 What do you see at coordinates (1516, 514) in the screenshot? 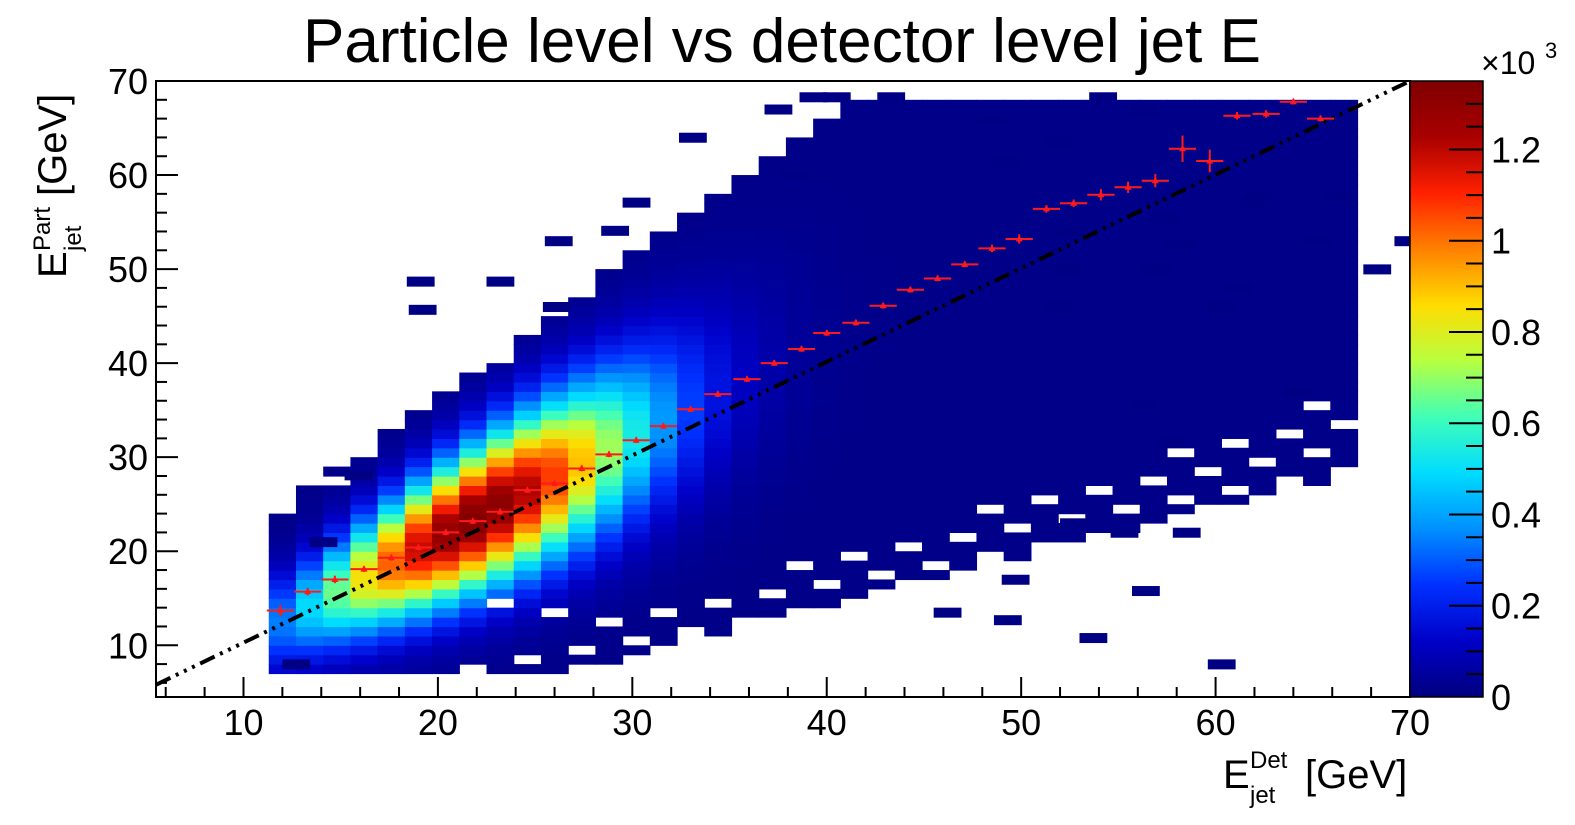
I see `colorbar-tick-label: 0.4` at bounding box center [1516, 514].